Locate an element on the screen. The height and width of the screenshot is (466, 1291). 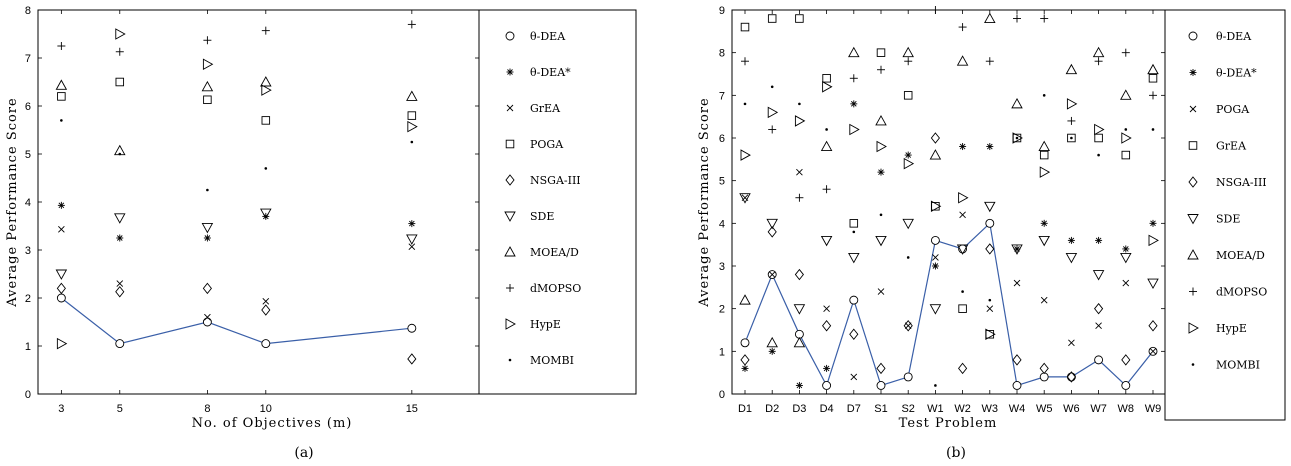
legend-label-moea-d: MOEA/D is located at coordinates (1240, 255).